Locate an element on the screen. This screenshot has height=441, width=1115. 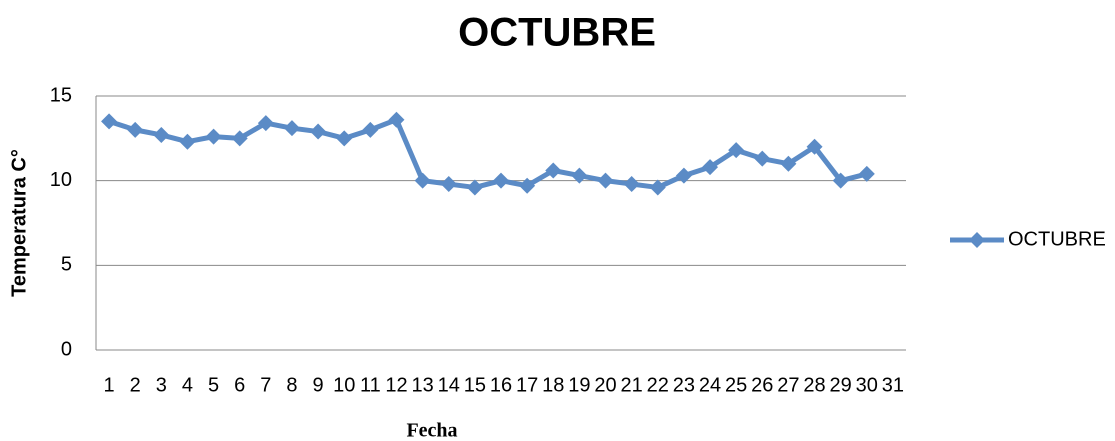
x-tick-label: 16 is located at coordinates (501, 385).